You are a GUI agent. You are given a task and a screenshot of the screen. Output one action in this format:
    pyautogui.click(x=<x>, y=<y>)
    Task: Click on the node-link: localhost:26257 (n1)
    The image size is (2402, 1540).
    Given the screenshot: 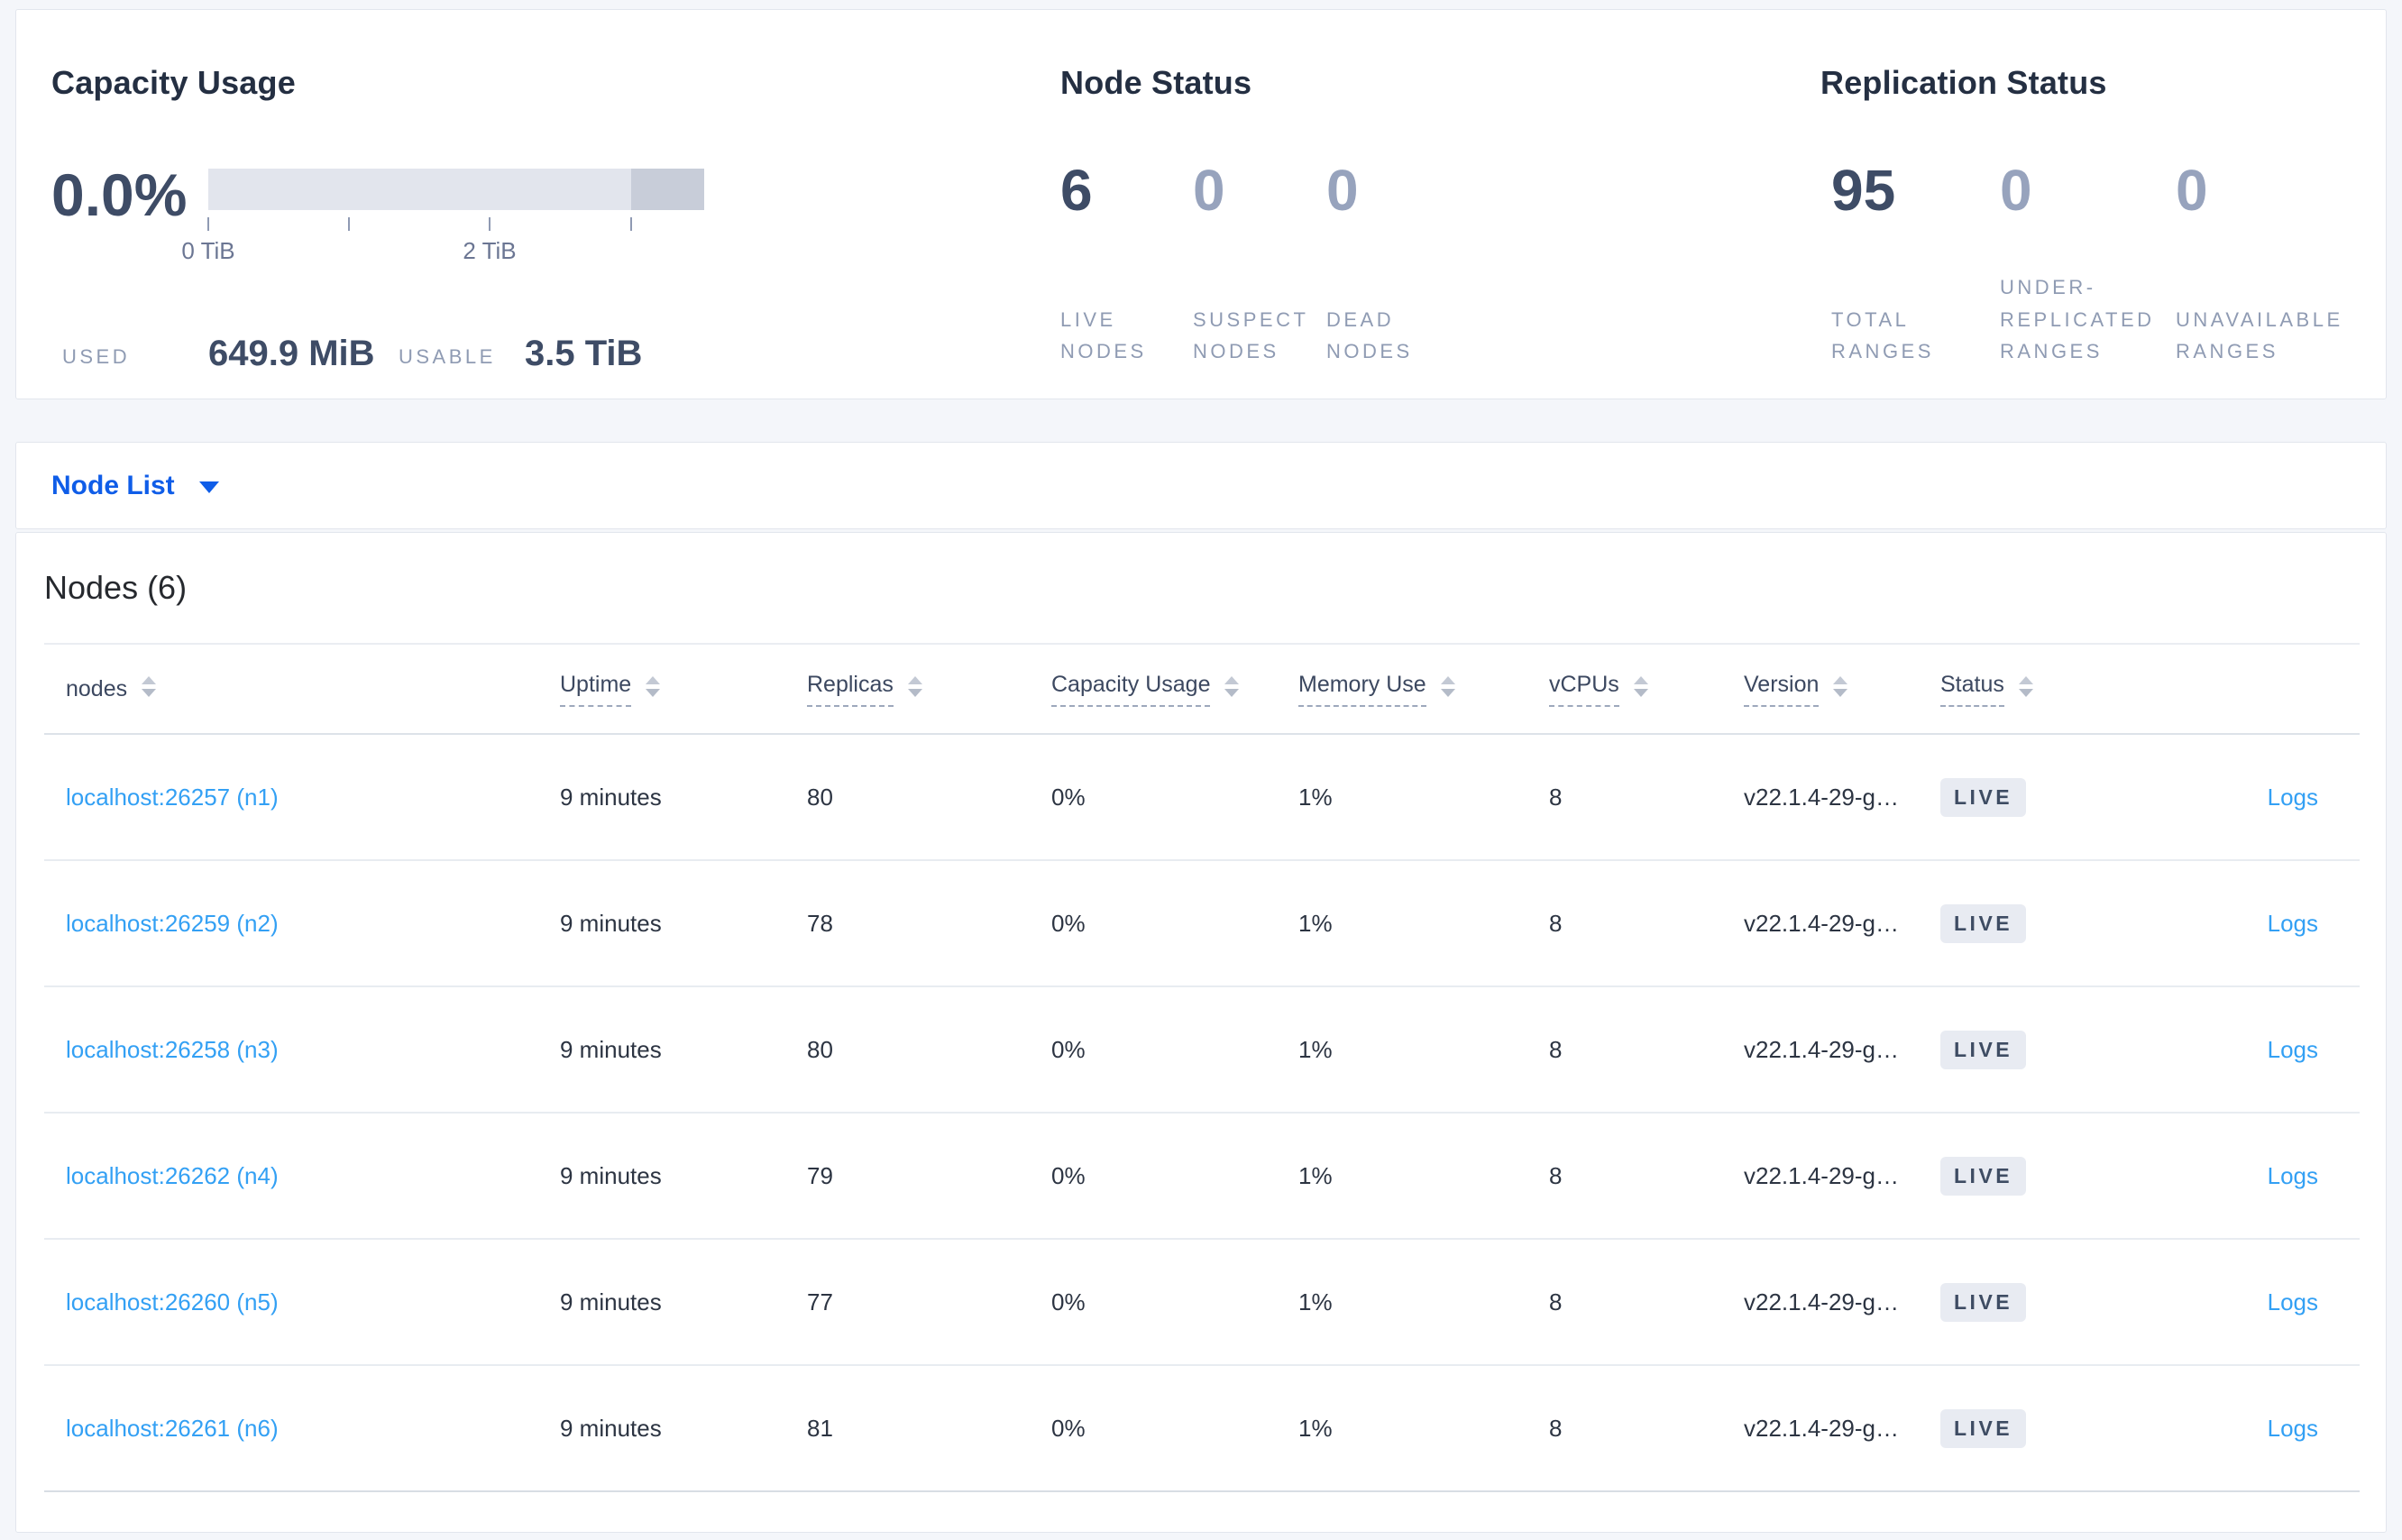 What is the action you would take?
    pyautogui.click(x=172, y=797)
    